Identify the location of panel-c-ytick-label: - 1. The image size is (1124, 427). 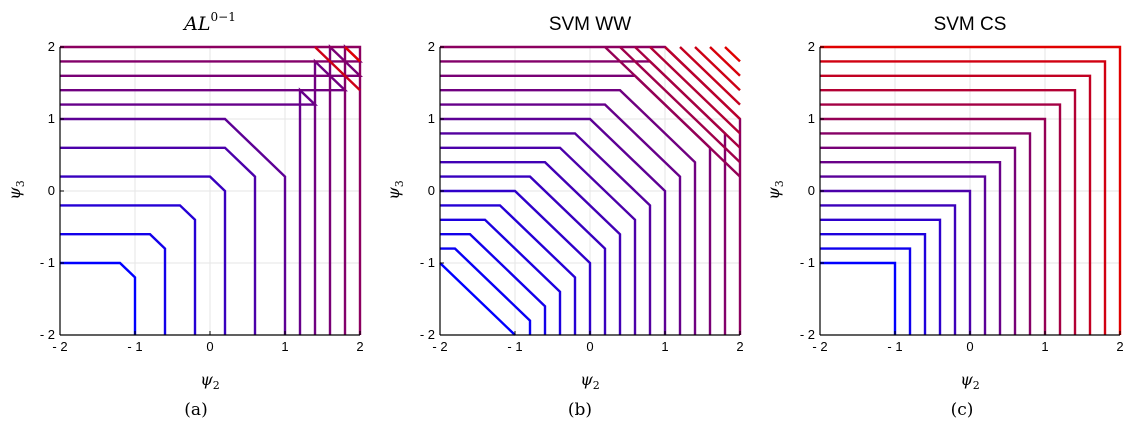
(807, 262).